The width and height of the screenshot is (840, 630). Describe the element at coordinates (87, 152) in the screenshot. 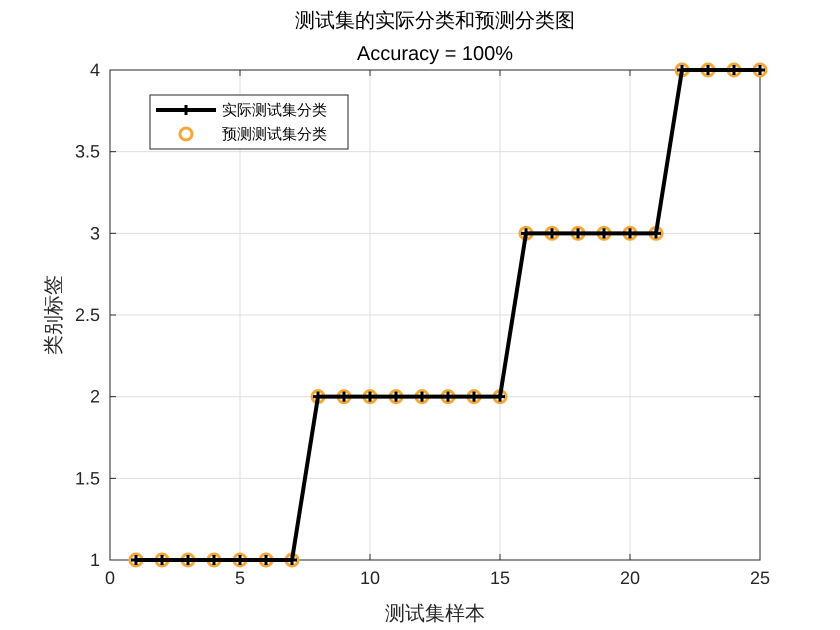

I see `y-tick-label: 3.5` at that location.